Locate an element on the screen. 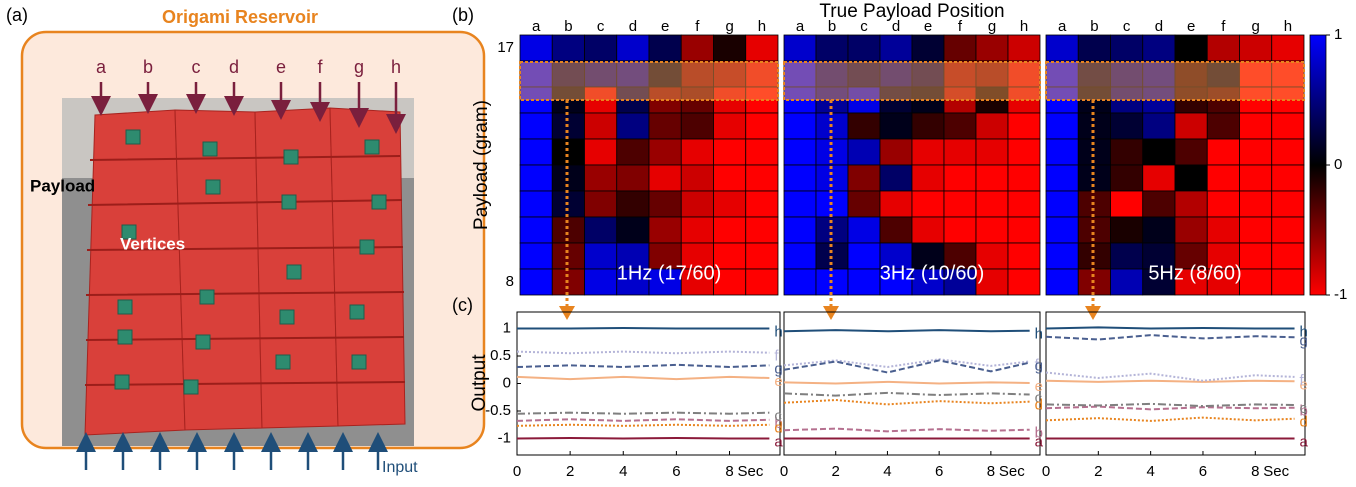  y-tick-label: 0.5 is located at coordinates (500, 355).